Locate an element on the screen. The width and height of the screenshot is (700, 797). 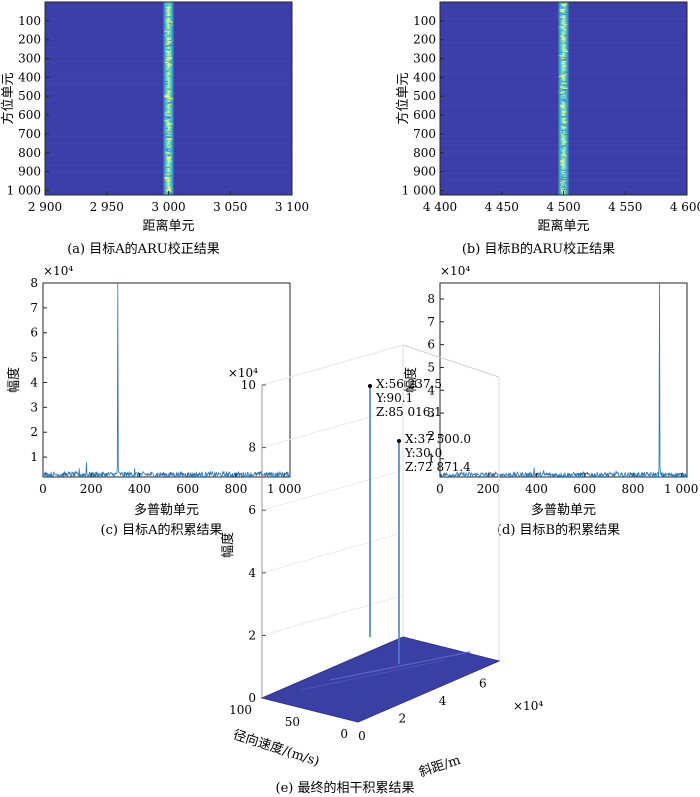
y-tick-label: 4 is located at coordinates (34, 382).